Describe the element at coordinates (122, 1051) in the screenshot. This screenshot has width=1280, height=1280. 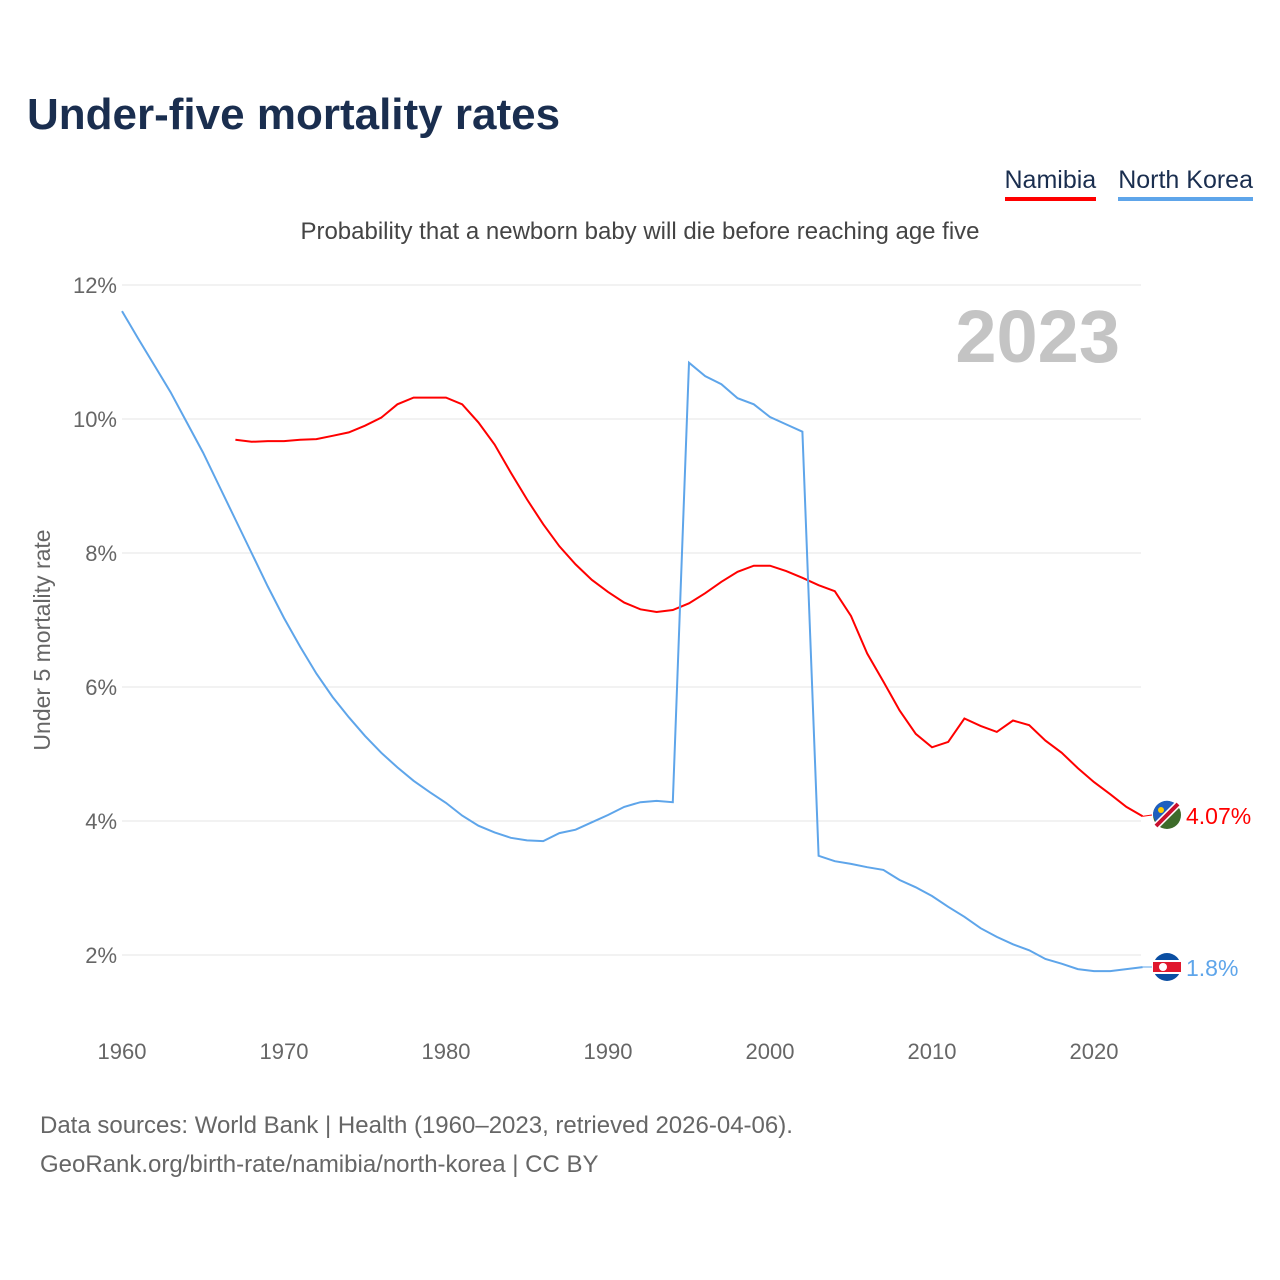
I see `x-tick-label: 1960` at that location.